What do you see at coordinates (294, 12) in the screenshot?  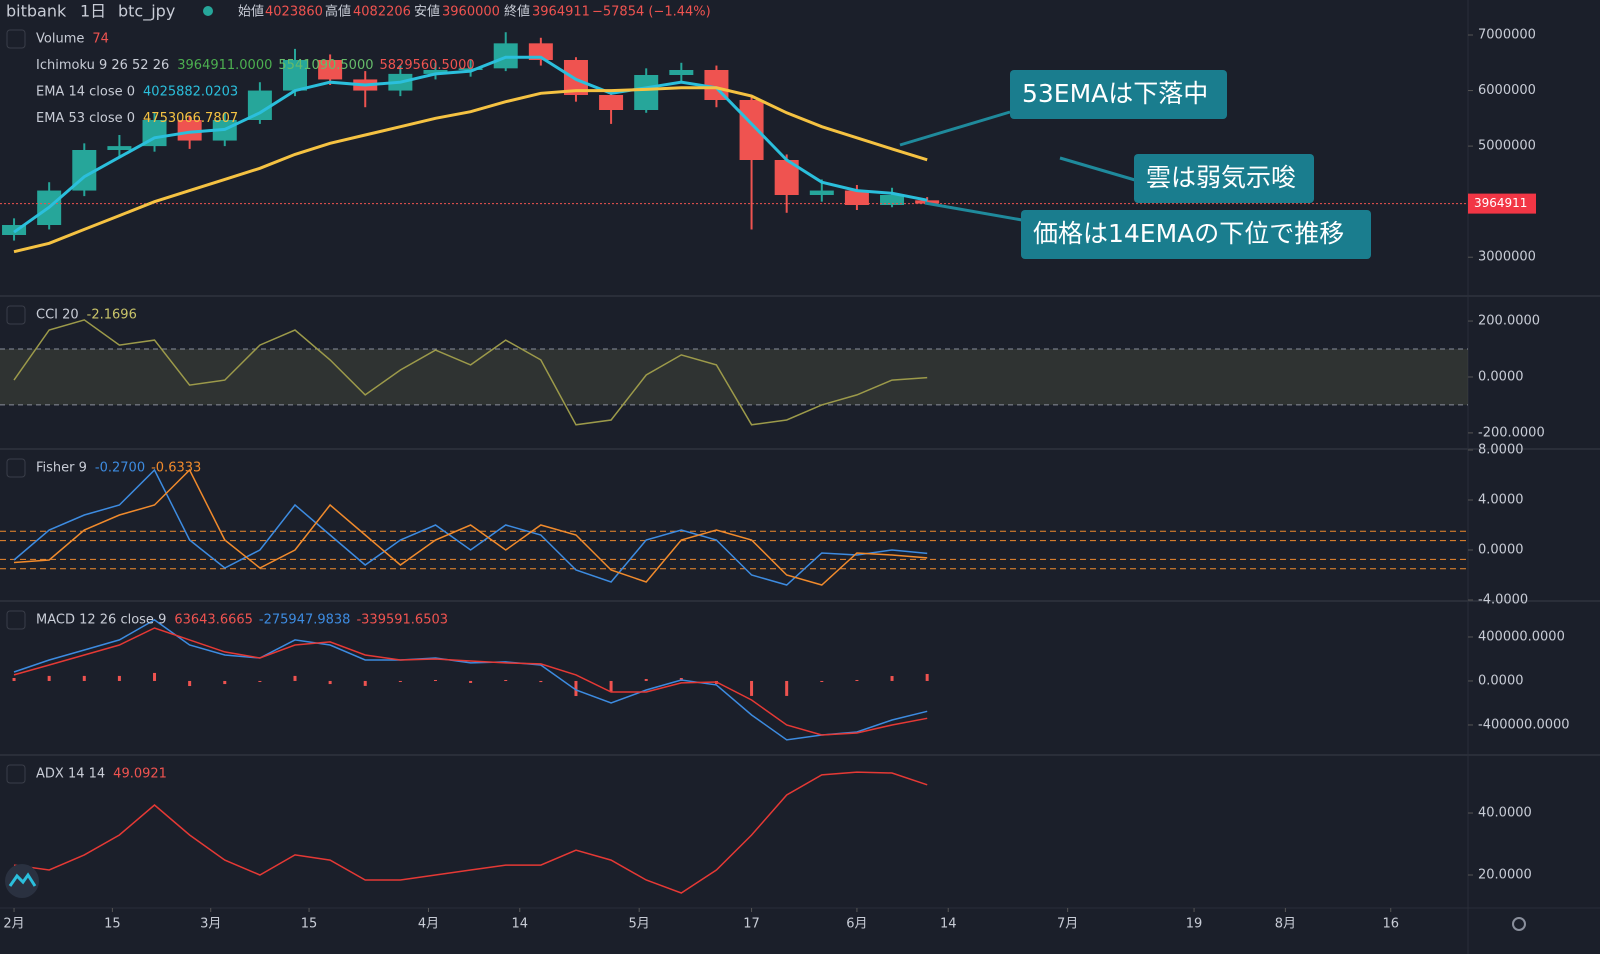 I see `open-value: 4023860` at bounding box center [294, 12].